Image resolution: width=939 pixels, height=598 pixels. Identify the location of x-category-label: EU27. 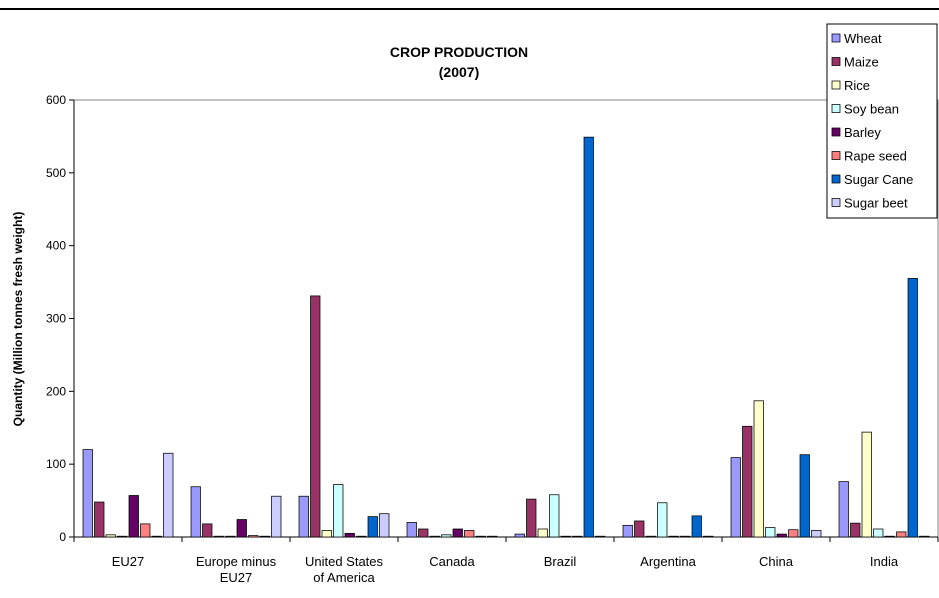
(236, 577).